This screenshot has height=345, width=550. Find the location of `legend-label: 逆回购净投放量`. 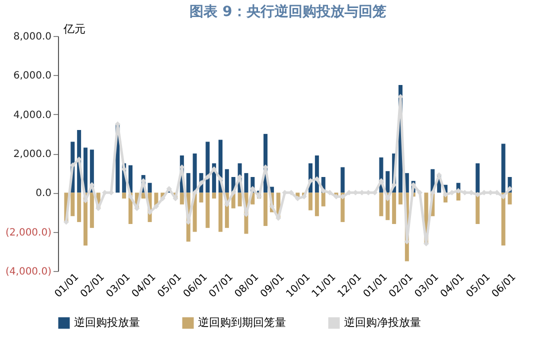

legend-label: 逆回购净投放量 is located at coordinates (382, 322).